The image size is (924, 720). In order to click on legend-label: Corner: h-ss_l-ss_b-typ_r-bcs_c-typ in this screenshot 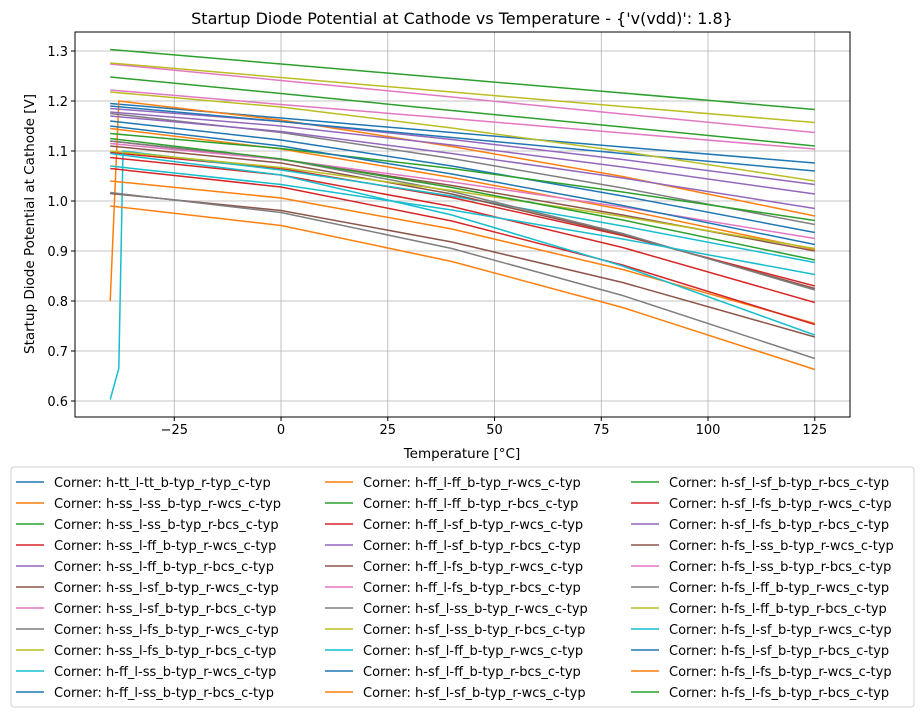, I will do `click(166, 525)`.